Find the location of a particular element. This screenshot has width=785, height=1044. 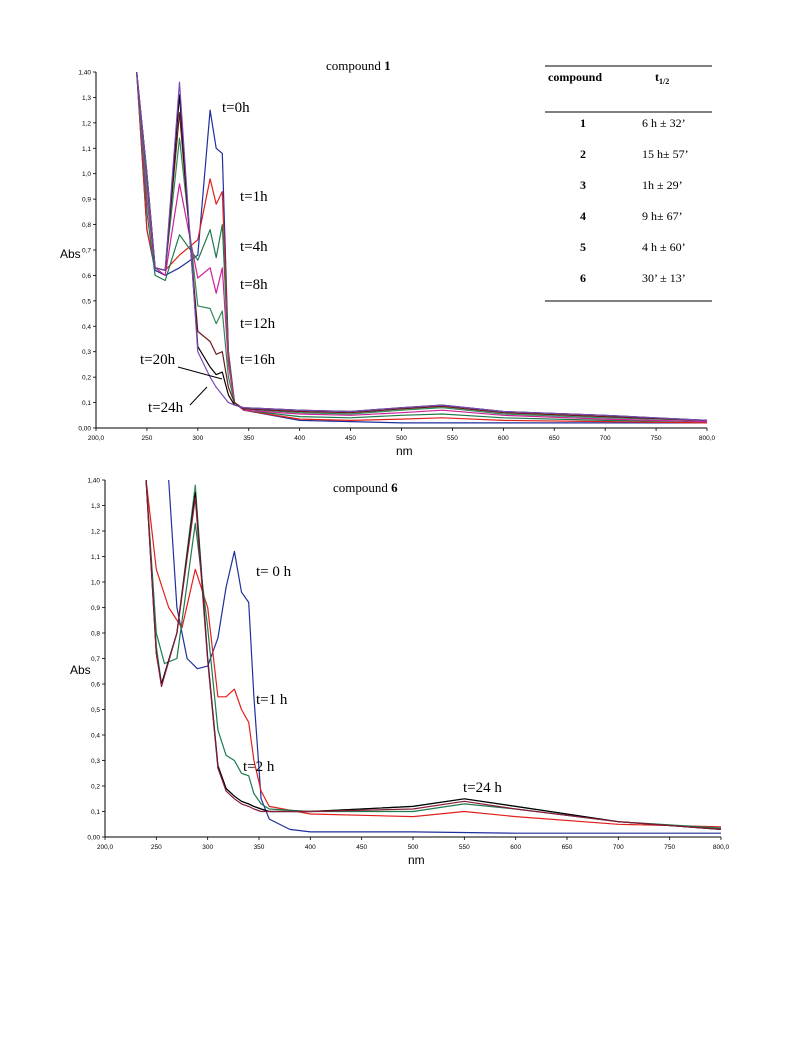

table-row-half-life: 4 h ± 60’ is located at coordinates (664, 247).